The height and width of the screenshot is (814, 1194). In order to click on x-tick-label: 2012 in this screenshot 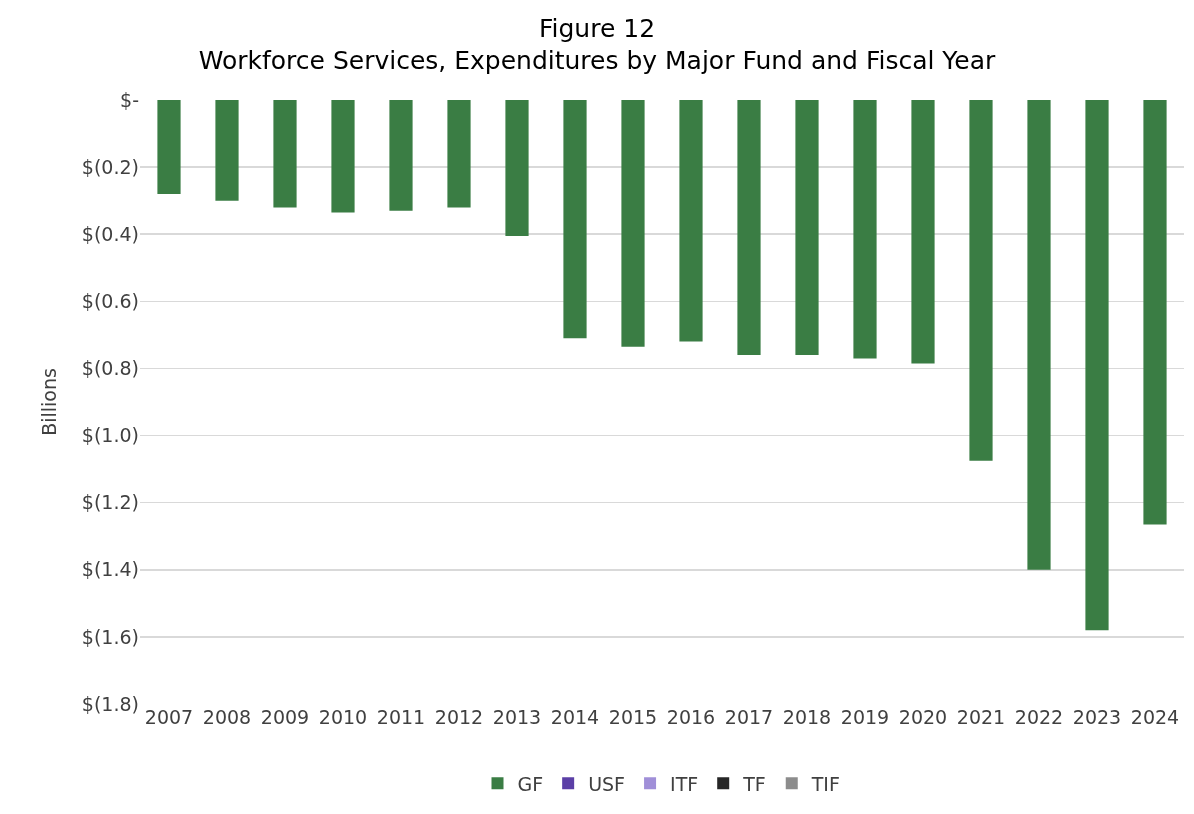, I will do `click(459, 717)`.